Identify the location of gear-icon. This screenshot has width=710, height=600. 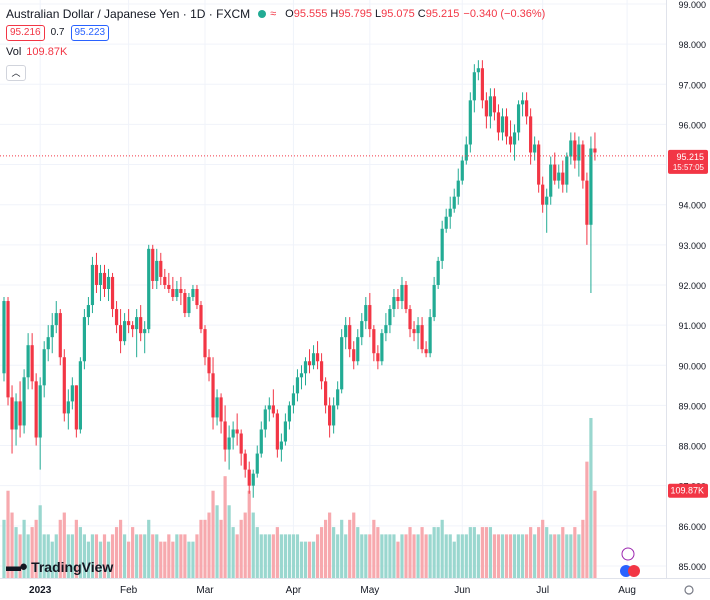
(689, 590).